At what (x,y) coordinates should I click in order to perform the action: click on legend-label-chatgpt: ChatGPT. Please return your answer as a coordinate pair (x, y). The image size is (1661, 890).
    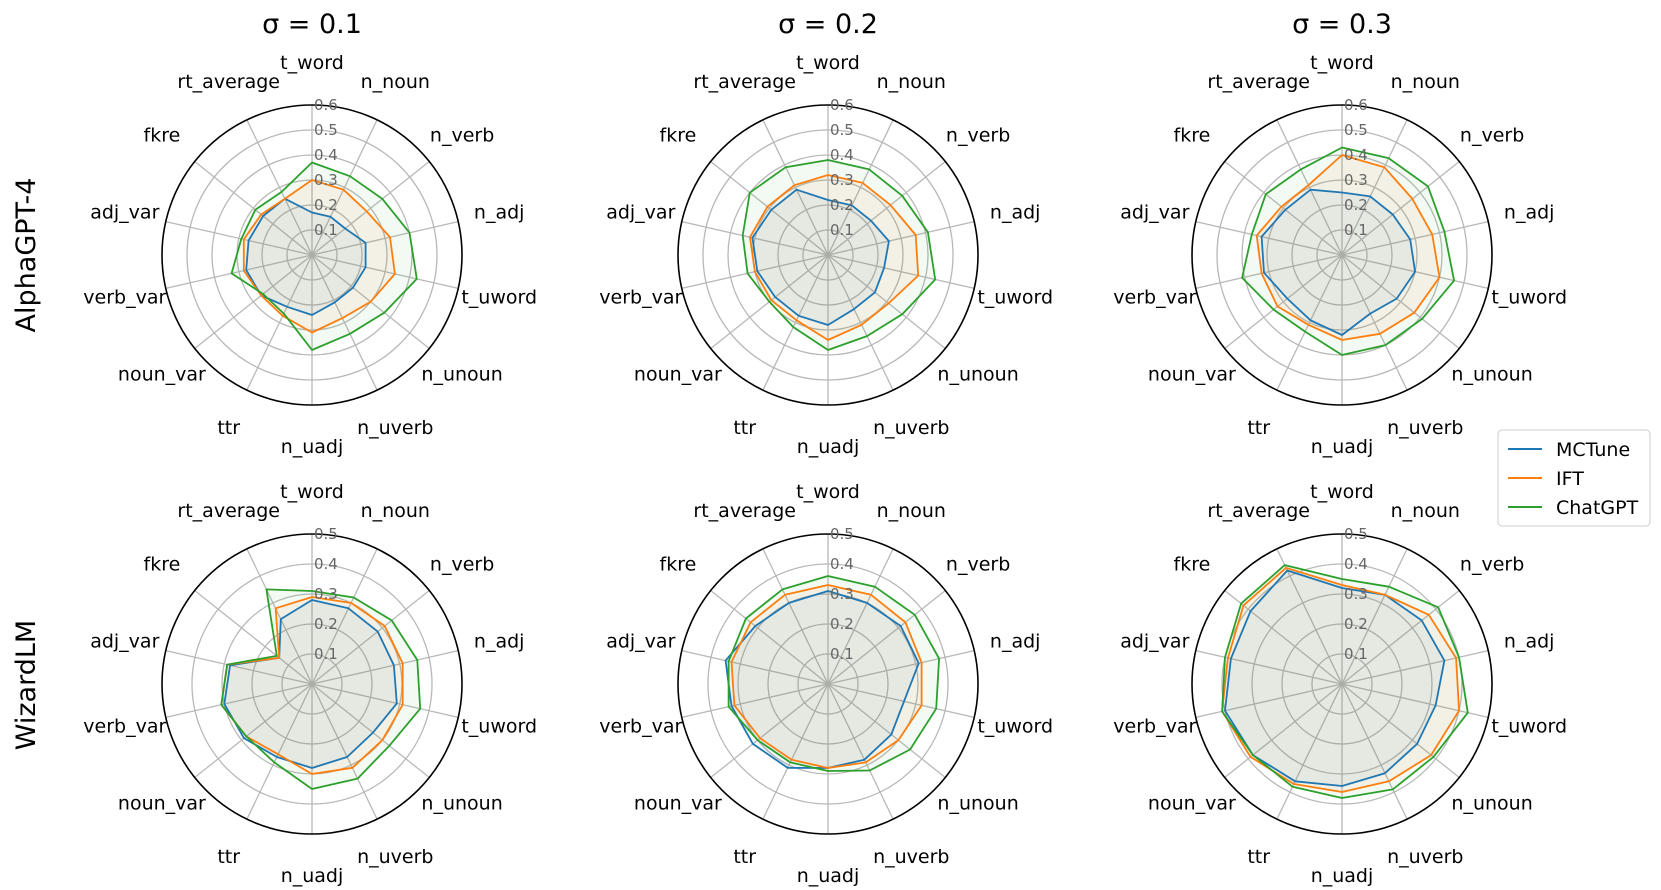
    Looking at the image, I should click on (1597, 508).